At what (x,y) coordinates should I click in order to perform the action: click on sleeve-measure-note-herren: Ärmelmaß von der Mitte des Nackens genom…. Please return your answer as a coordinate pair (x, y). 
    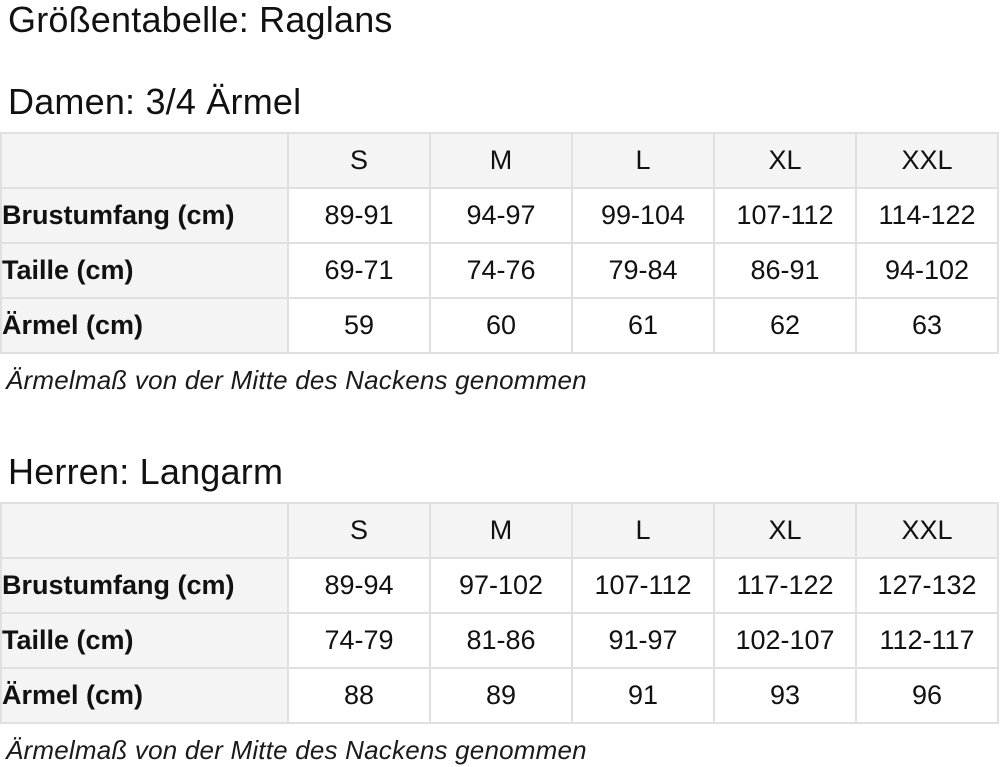
    Looking at the image, I should click on (296, 750).